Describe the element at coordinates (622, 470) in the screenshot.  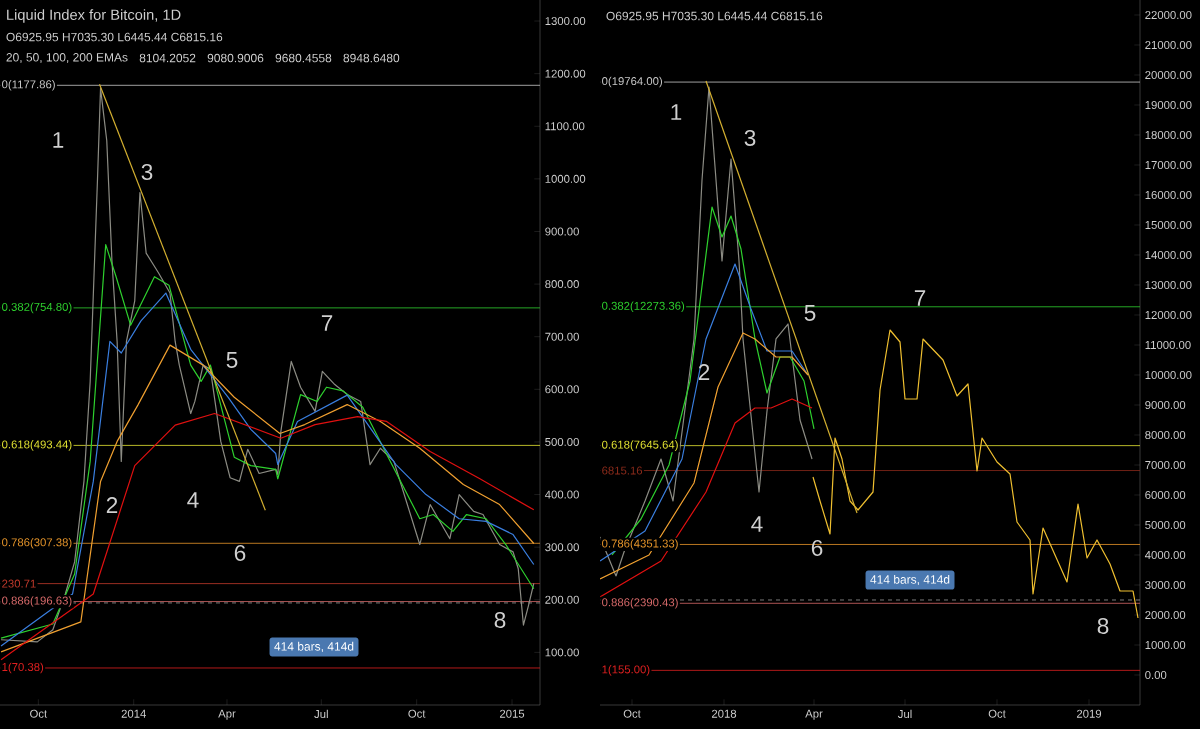
I see `ref-line-label: 6815.16` at that location.